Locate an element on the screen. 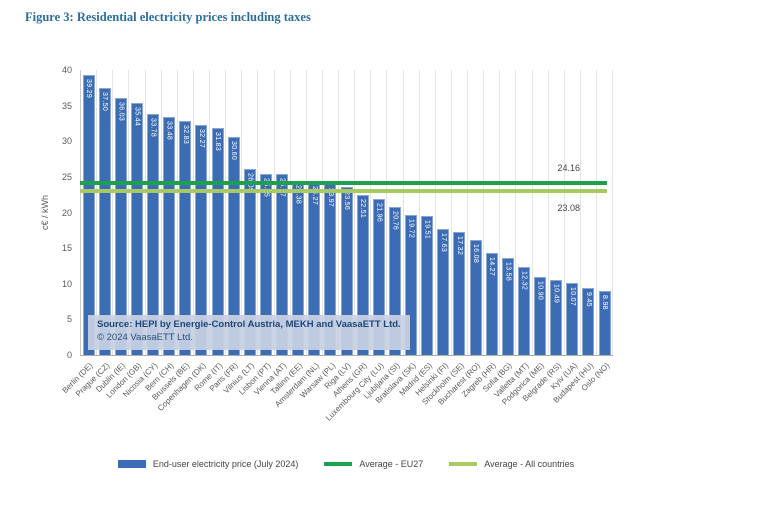 This screenshot has width=771, height=514. category-slot: 23.56 Riga (LV) is located at coordinates (339, 230).